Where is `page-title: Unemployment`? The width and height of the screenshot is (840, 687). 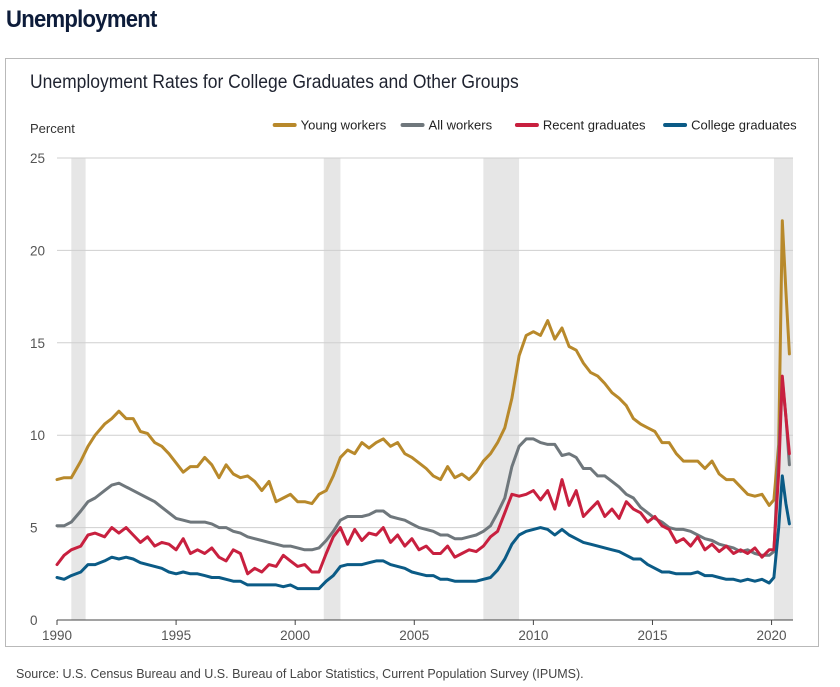 page-title: Unemployment is located at coordinates (81, 19).